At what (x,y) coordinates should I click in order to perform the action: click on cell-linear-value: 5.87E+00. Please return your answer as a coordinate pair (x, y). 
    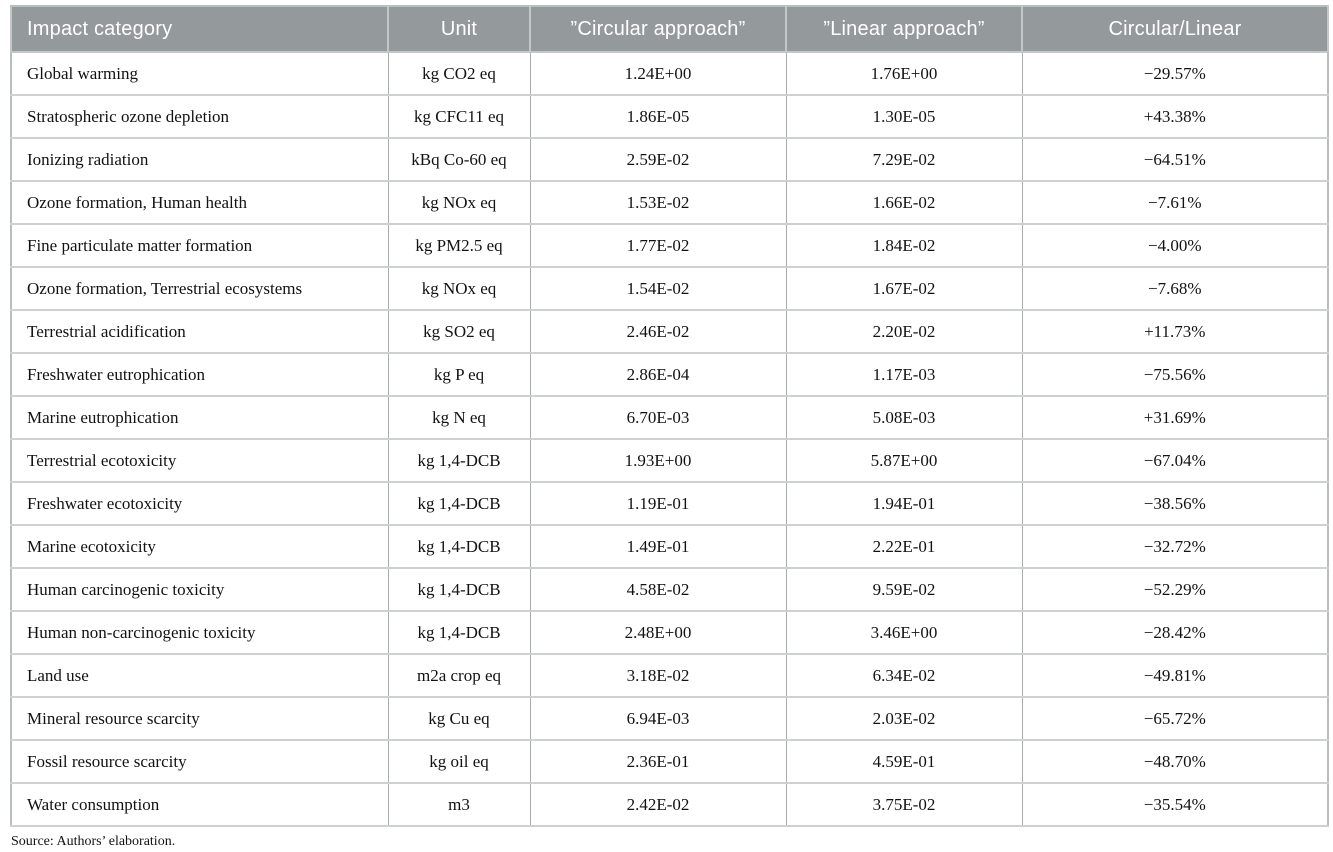
    Looking at the image, I should click on (904, 460).